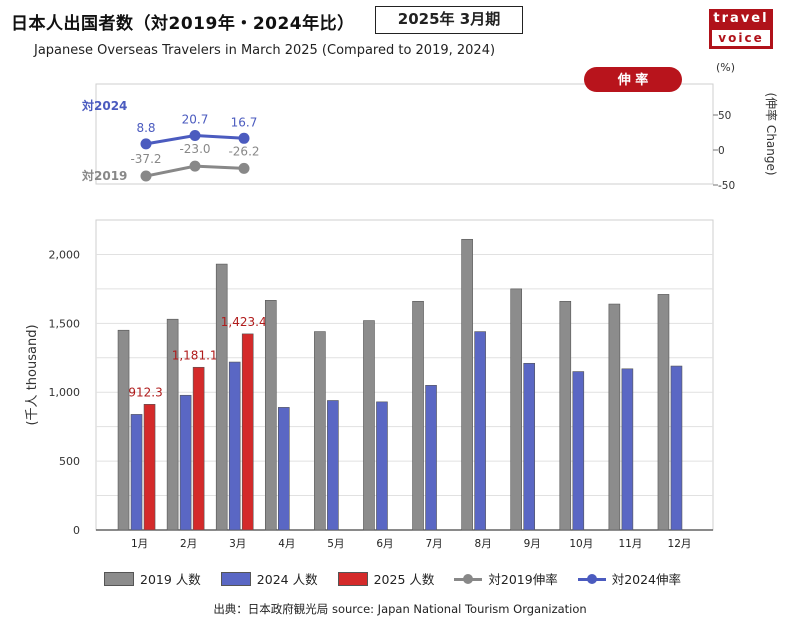 The width and height of the screenshot is (800, 631). Describe the element at coordinates (104, 175) in the screenshot. I see `rate-series-name: 対2019` at that location.